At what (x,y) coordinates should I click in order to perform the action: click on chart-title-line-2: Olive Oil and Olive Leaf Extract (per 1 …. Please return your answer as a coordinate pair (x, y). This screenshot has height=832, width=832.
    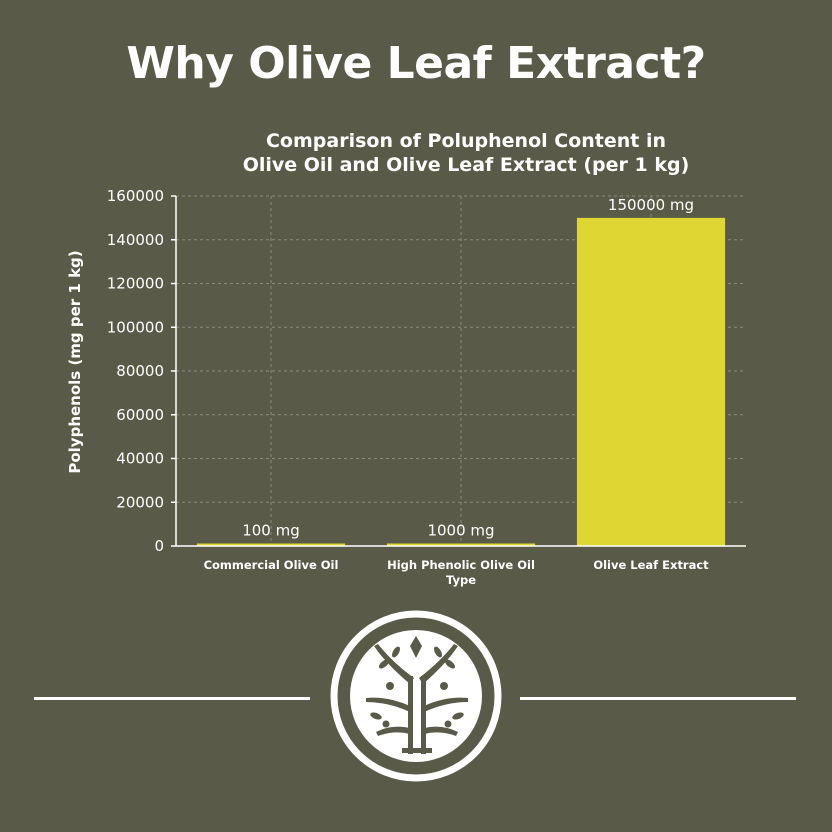
    Looking at the image, I should click on (466, 165).